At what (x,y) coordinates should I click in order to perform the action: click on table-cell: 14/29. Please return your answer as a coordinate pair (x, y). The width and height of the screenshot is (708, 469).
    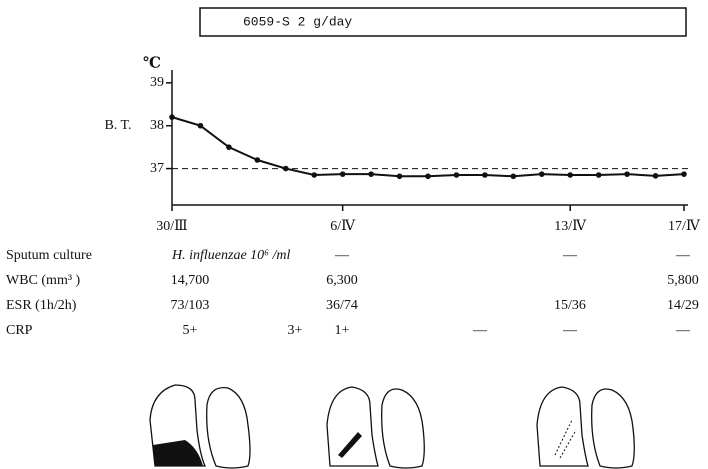
    Looking at the image, I should click on (683, 305).